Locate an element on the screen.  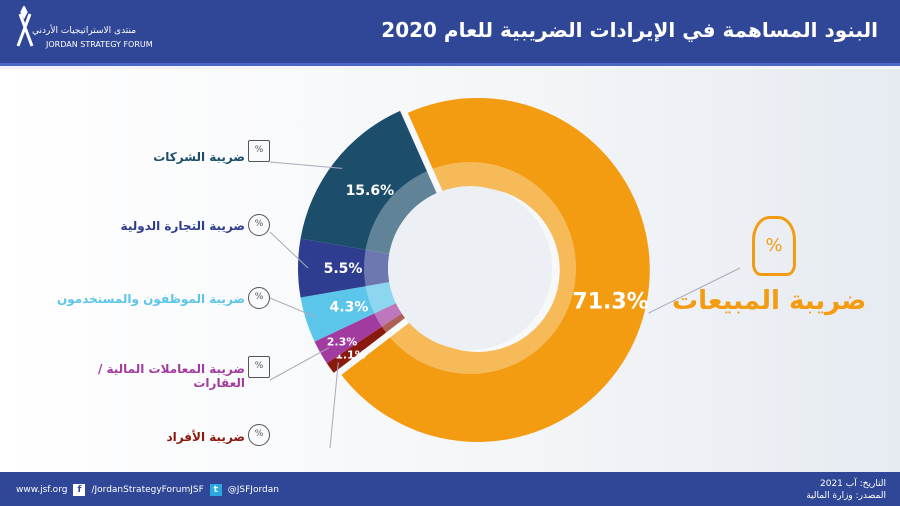
legend-label-employees: ضريبة الموظفون والمستخدمون is located at coordinates (151, 299).